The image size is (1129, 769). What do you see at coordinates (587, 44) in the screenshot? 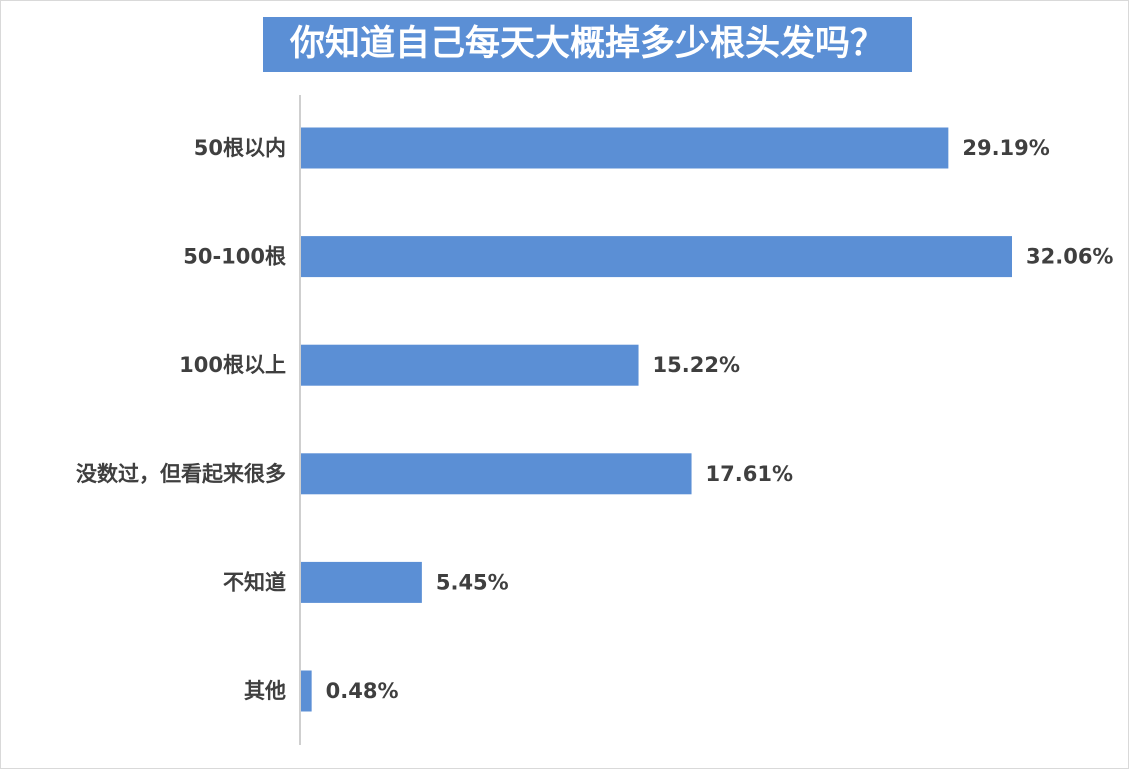
I see `chart-title: 你知道自己每天大概掉多少根头发吗？` at bounding box center [587, 44].